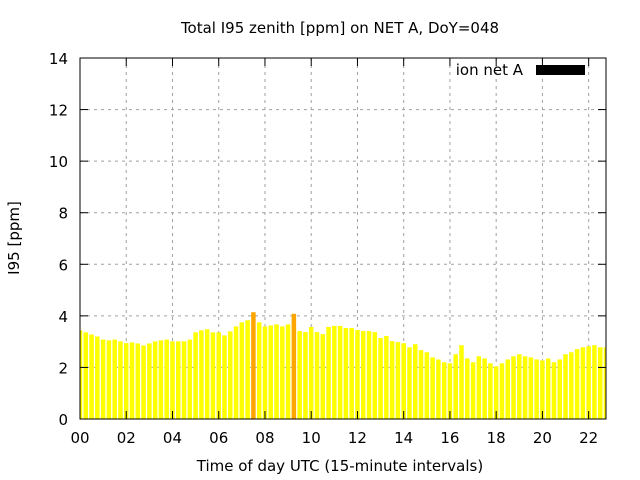  I want to click on x-tick-label: 16, so click(449, 438).